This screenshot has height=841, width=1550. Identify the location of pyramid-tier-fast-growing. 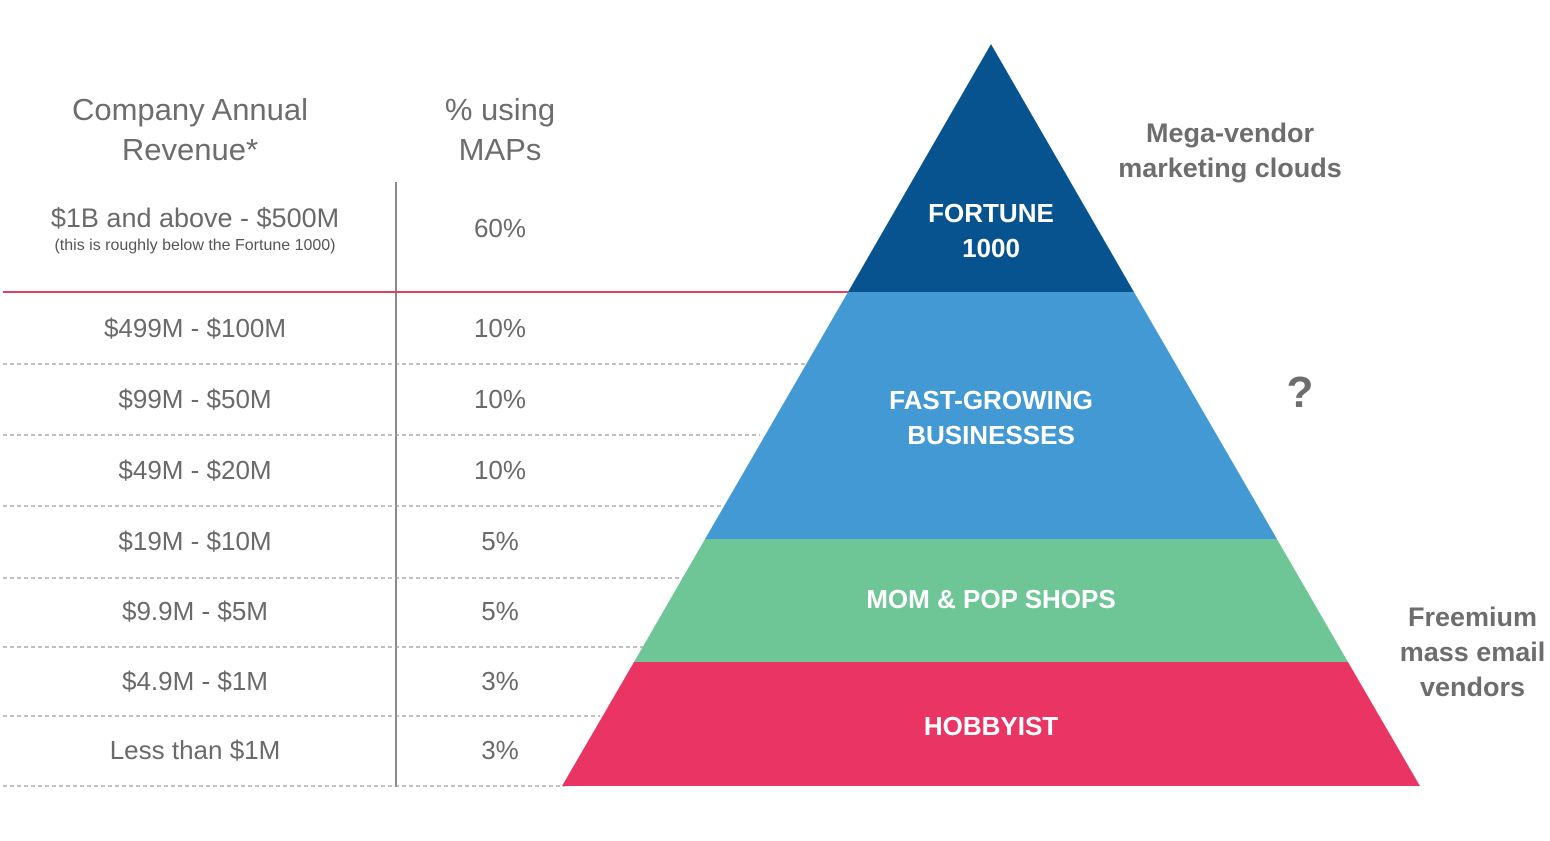
(991, 415).